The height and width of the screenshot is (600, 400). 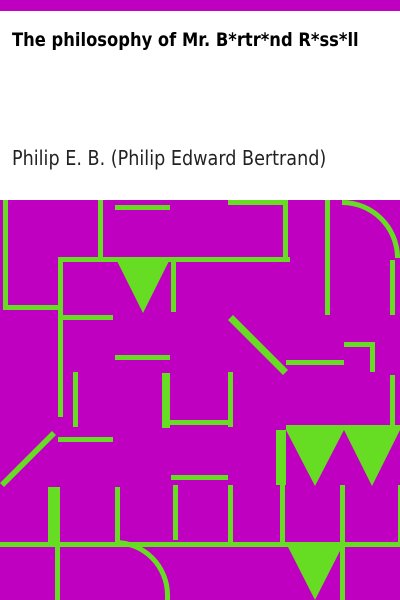 What do you see at coordinates (185, 40) in the screenshot?
I see `book-title: The philosophy of Mr. B*rtr*nd R*ss*ll` at bounding box center [185, 40].